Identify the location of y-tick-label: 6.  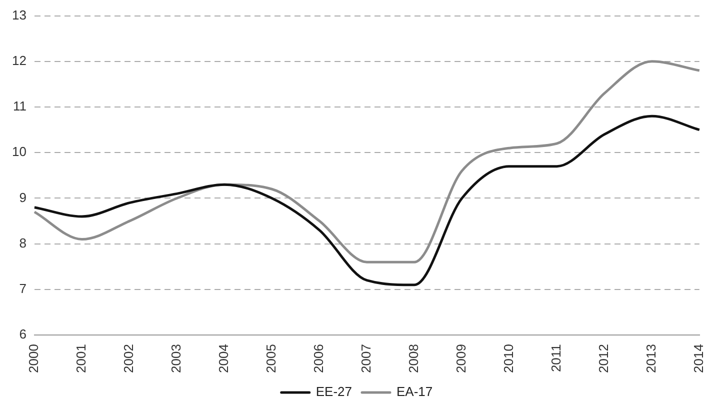
(22, 334).